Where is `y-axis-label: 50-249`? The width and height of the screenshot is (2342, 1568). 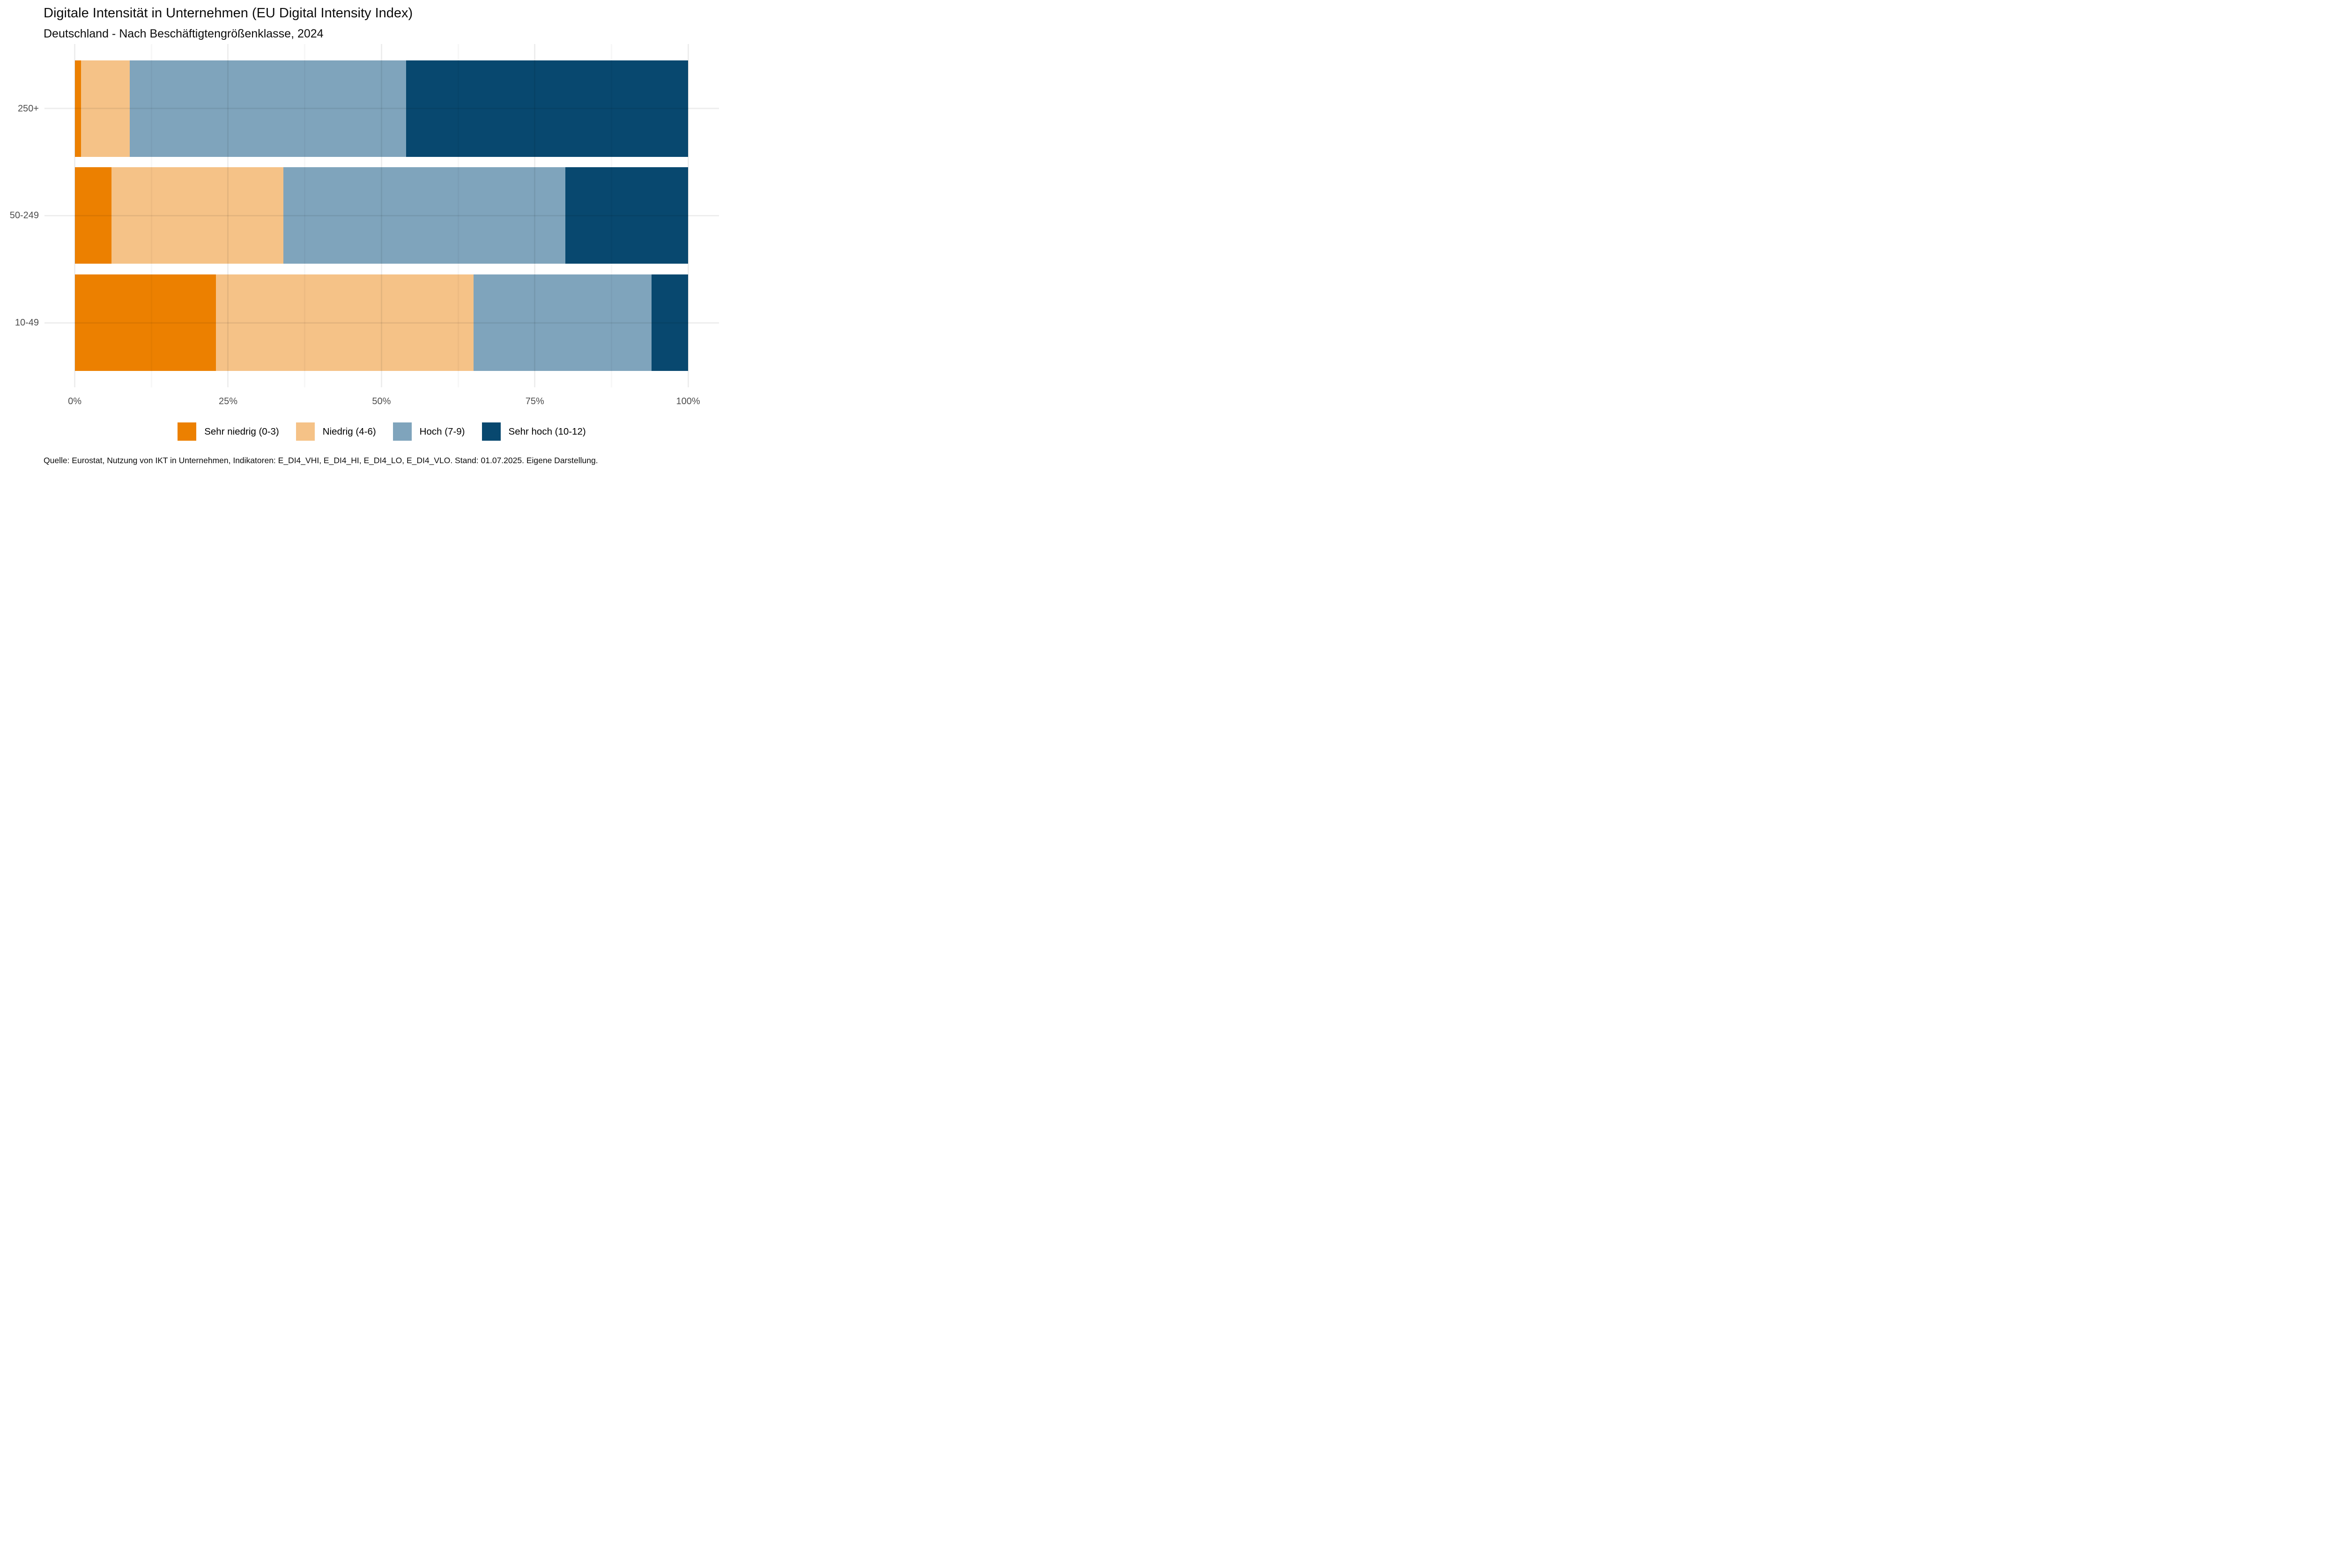
y-axis-label: 50-249 is located at coordinates (24, 215).